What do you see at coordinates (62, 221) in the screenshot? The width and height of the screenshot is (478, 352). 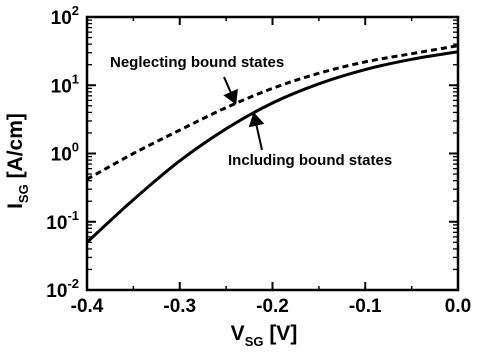 I see `y-tick-label: 10⁻¹` at bounding box center [62, 221].